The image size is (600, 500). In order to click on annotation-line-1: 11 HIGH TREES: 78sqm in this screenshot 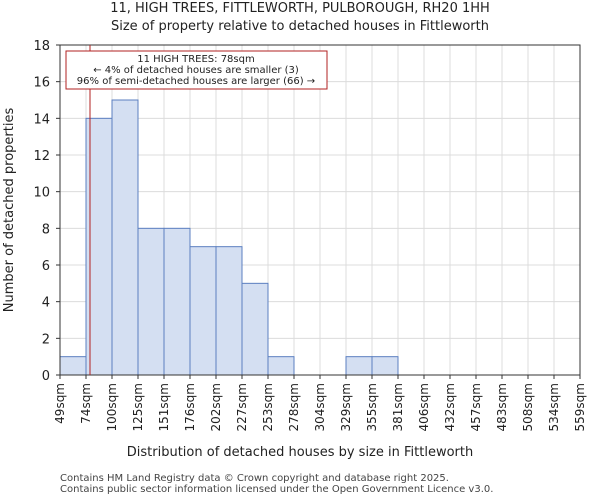, I will do `click(195, 59)`.